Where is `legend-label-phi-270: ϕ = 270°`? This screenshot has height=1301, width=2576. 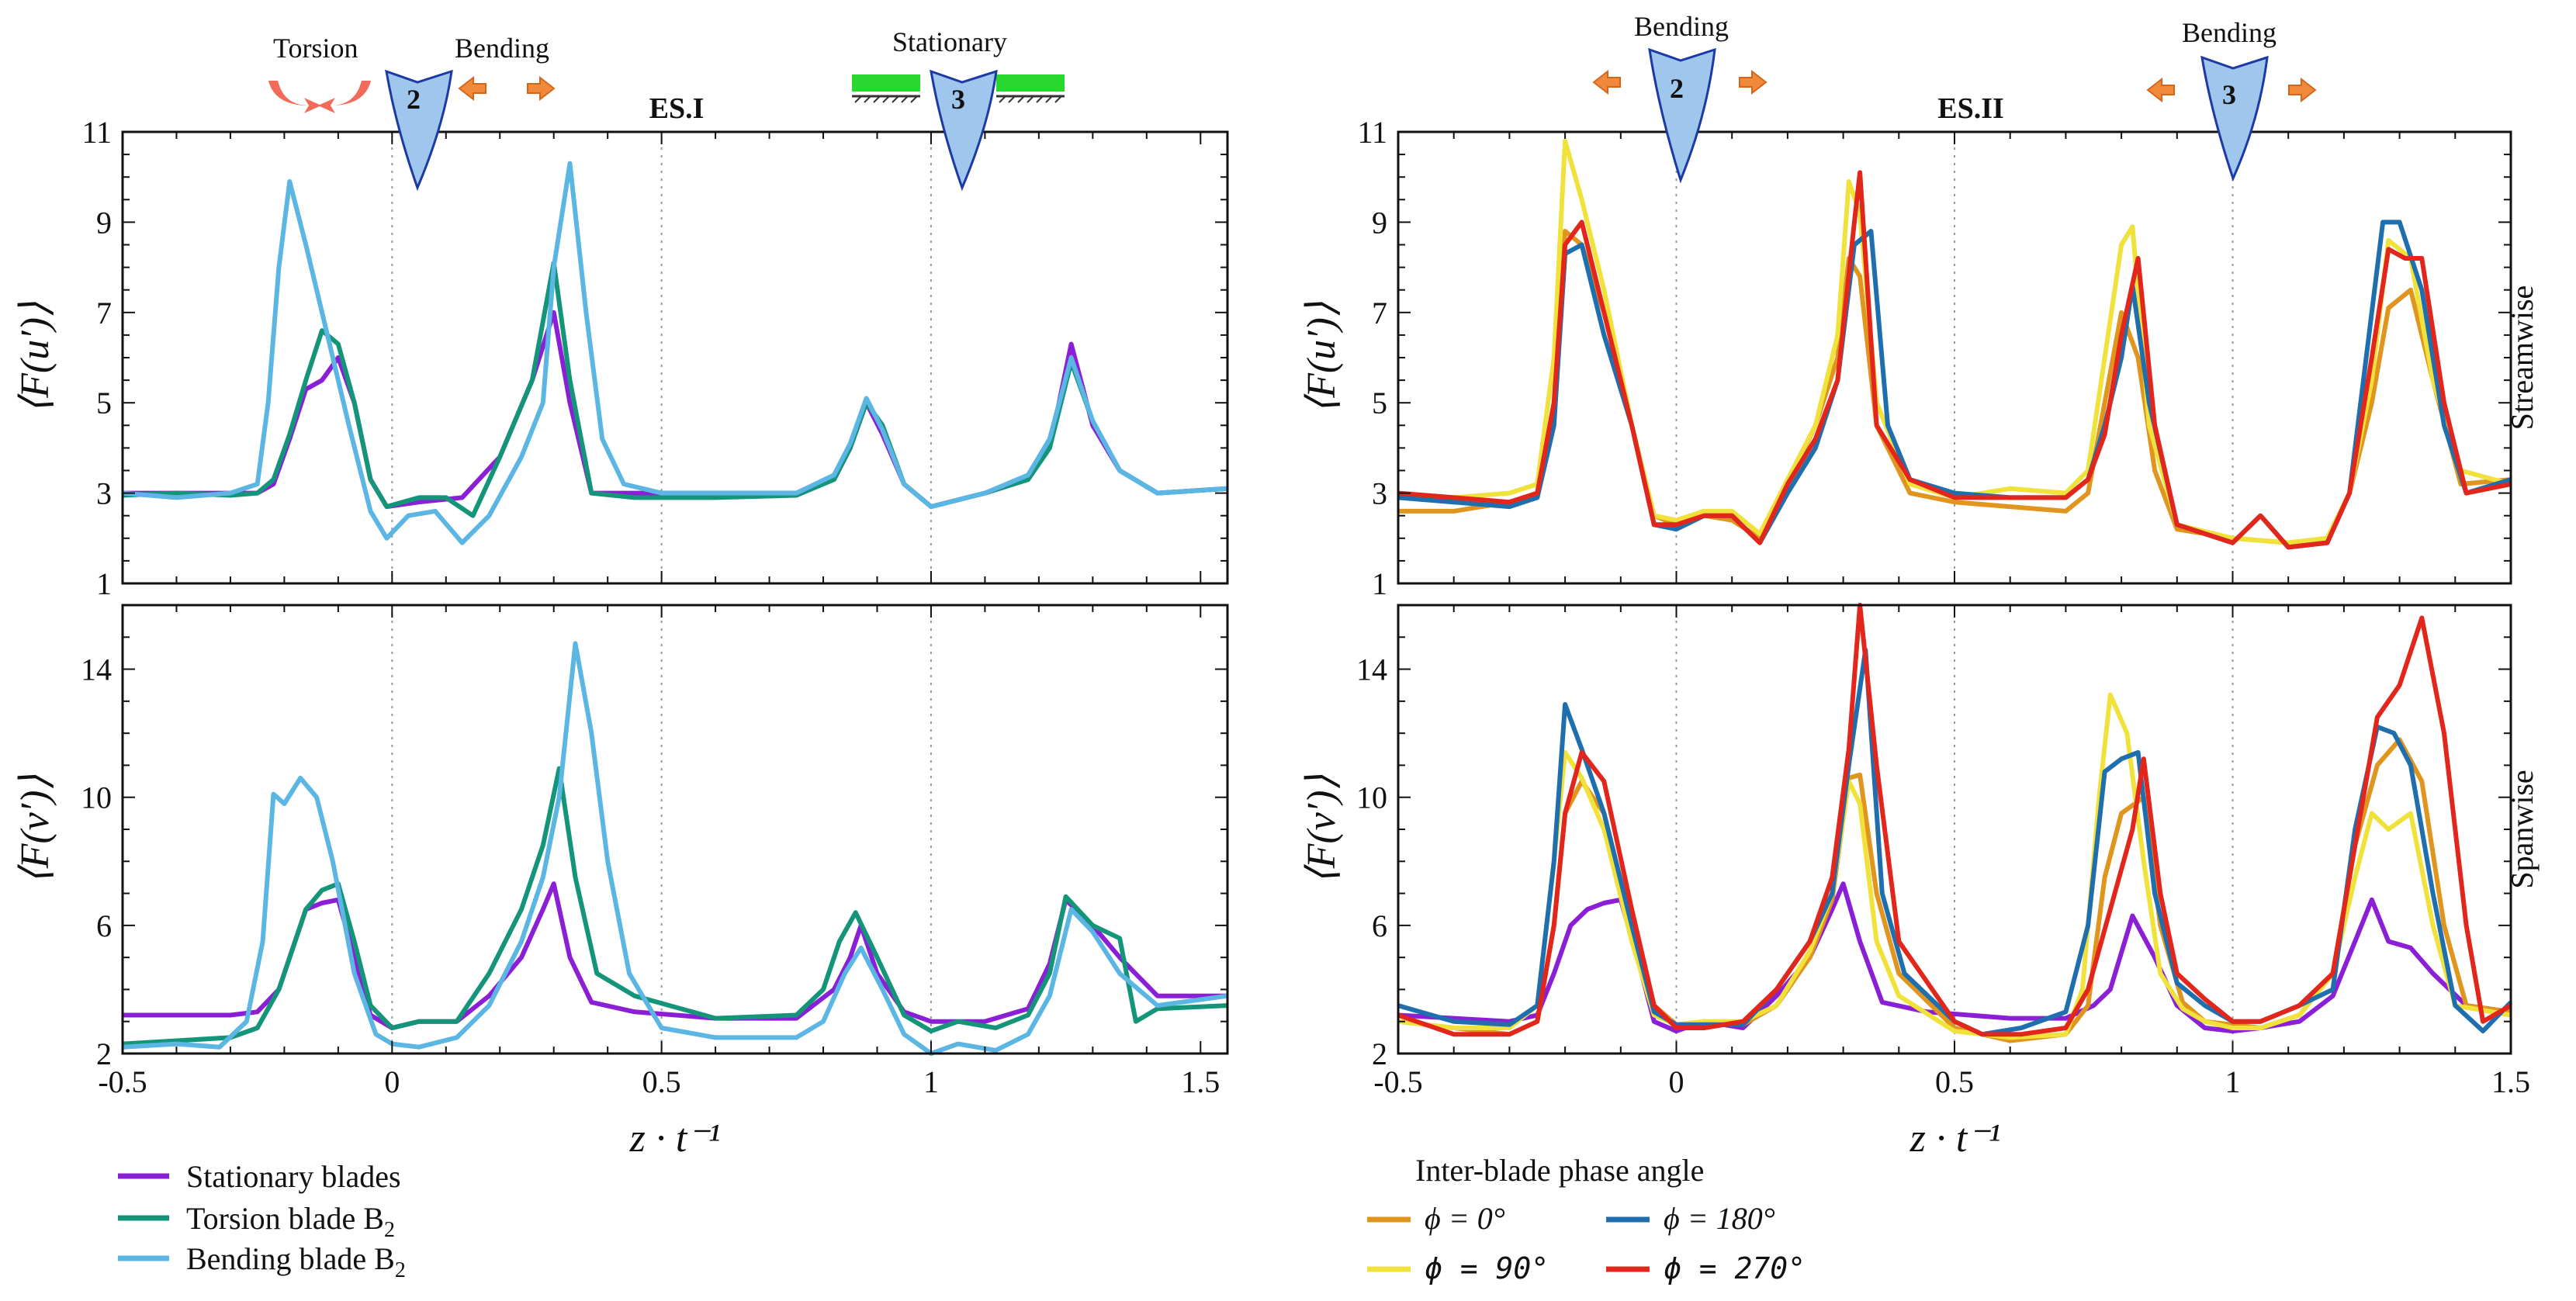 legend-label-phi-270: ϕ = 270° is located at coordinates (1735, 1268).